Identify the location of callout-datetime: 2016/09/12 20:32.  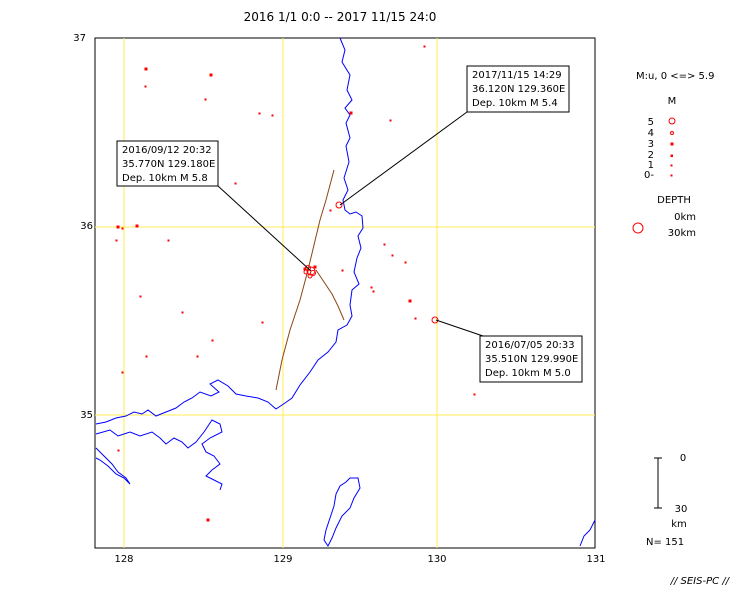
(167, 150).